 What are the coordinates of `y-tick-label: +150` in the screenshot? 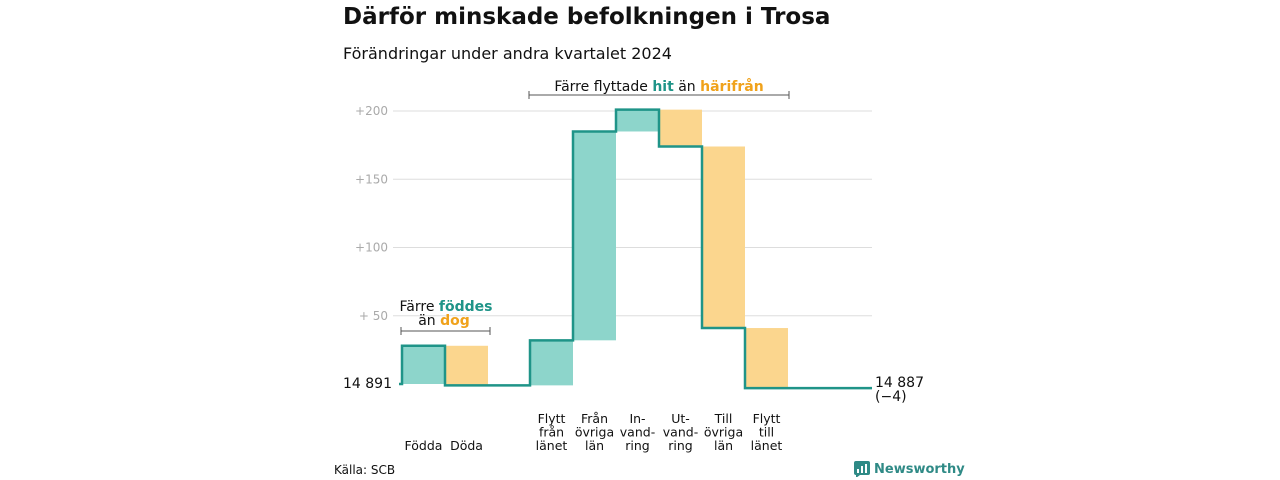 It's located at (371, 179).